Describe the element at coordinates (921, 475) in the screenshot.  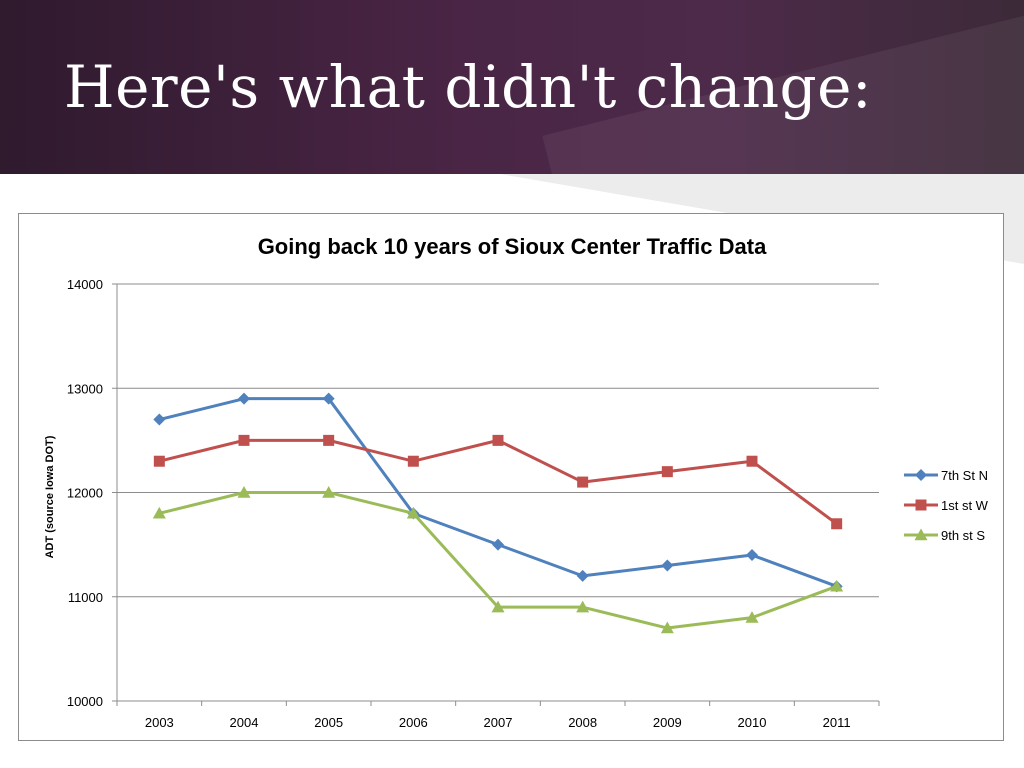
I see `legend-marker-7th-st-n` at that location.